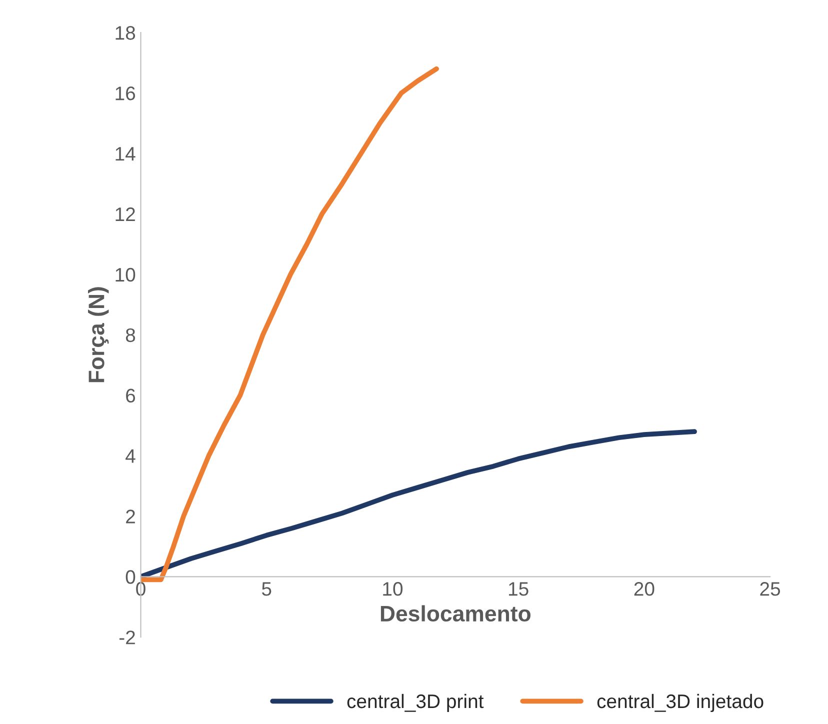  I want to click on legend-label: central_3D injetado, so click(680, 703).